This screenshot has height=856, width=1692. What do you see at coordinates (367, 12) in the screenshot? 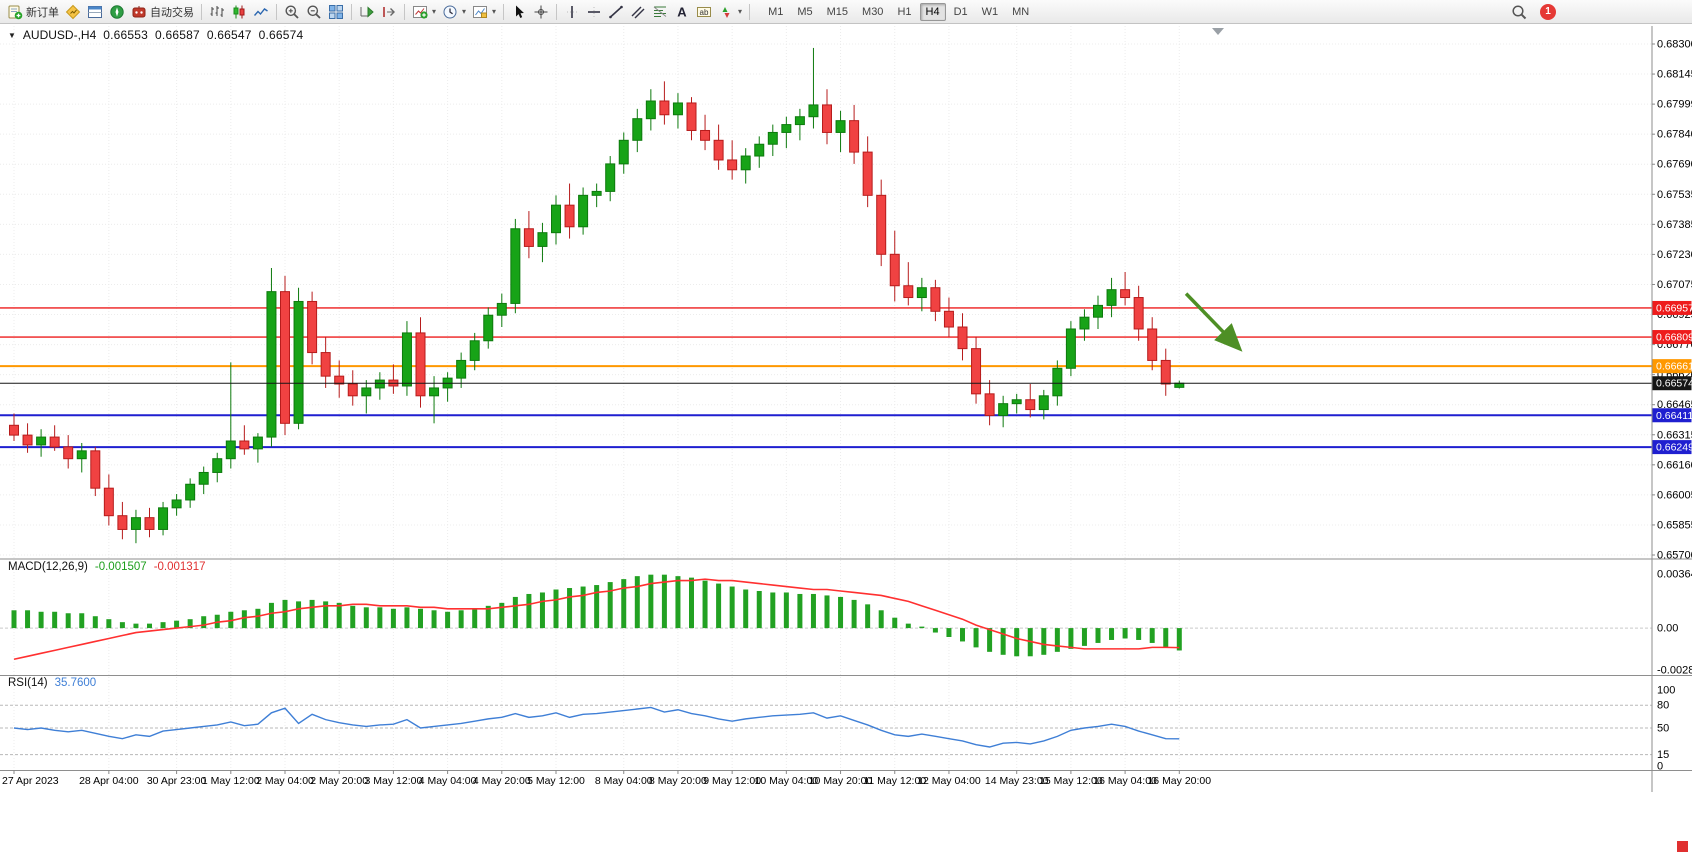
I see `auto-scroll-button` at bounding box center [367, 12].